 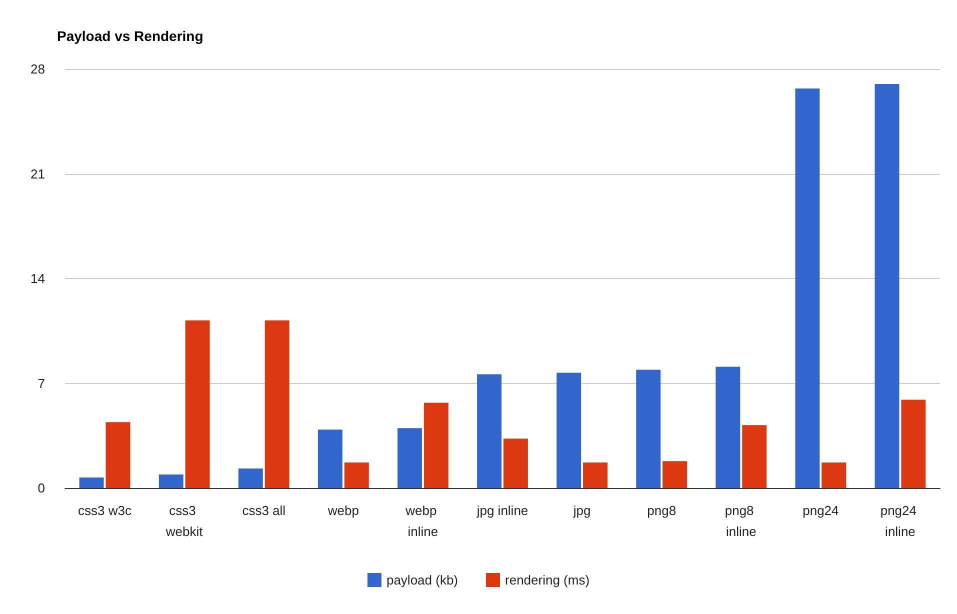 What do you see at coordinates (130, 36) in the screenshot?
I see `chart-title: Payload vs Rendering` at bounding box center [130, 36].